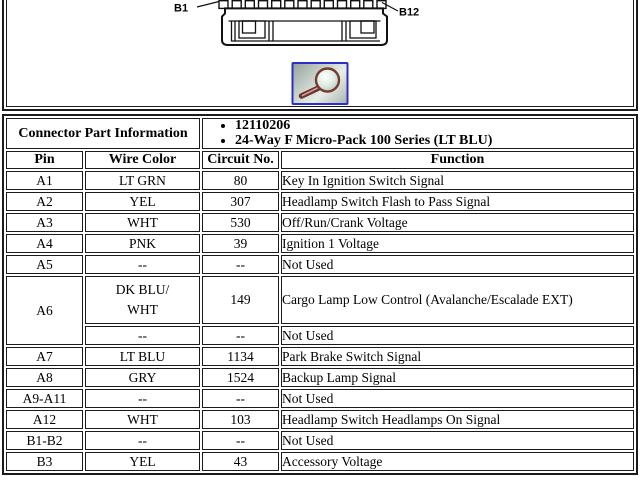 This screenshot has height=480, width=640. Describe the element at coordinates (142, 180) in the screenshot. I see `wire-color-cell: LT GRN` at that location.